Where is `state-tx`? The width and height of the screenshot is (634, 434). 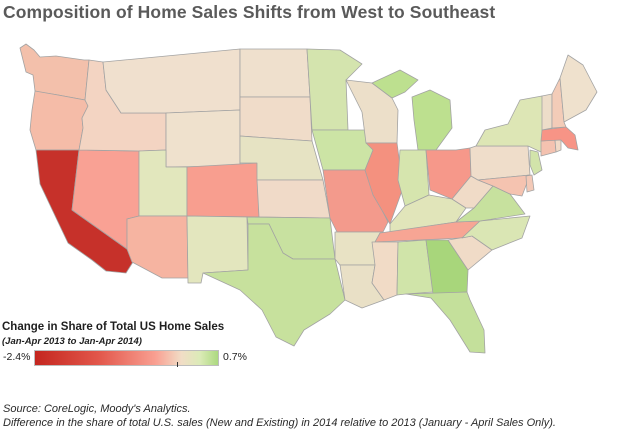 state-tx is located at coordinates (274, 285).